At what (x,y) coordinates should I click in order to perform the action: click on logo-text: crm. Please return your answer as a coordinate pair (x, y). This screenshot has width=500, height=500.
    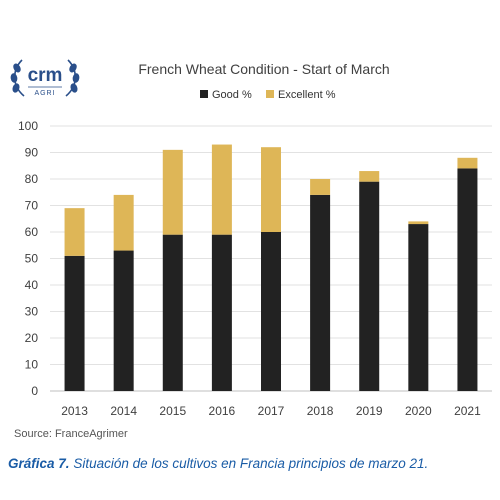
    Looking at the image, I should click on (45, 75).